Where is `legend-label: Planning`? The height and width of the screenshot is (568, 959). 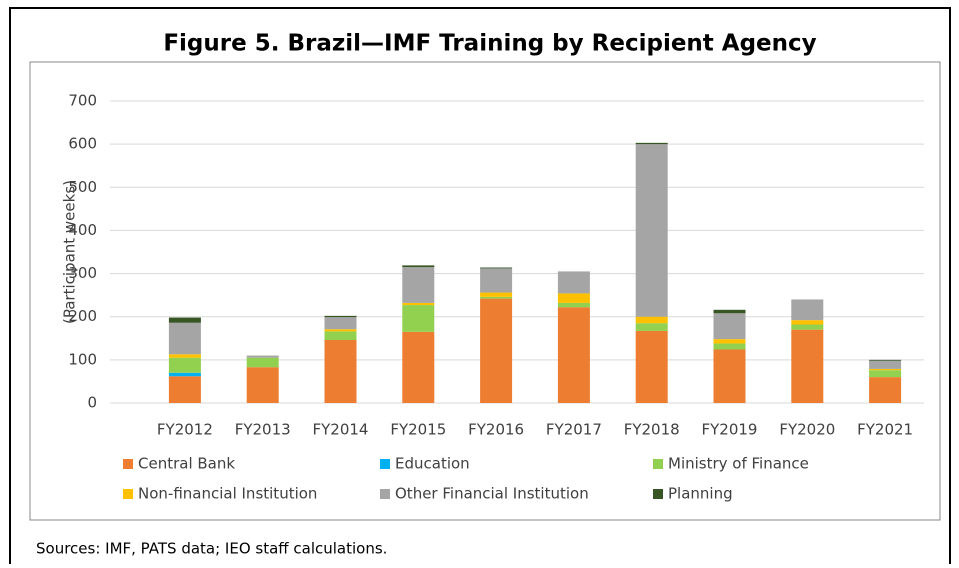 legend-label: Planning is located at coordinates (700, 494).